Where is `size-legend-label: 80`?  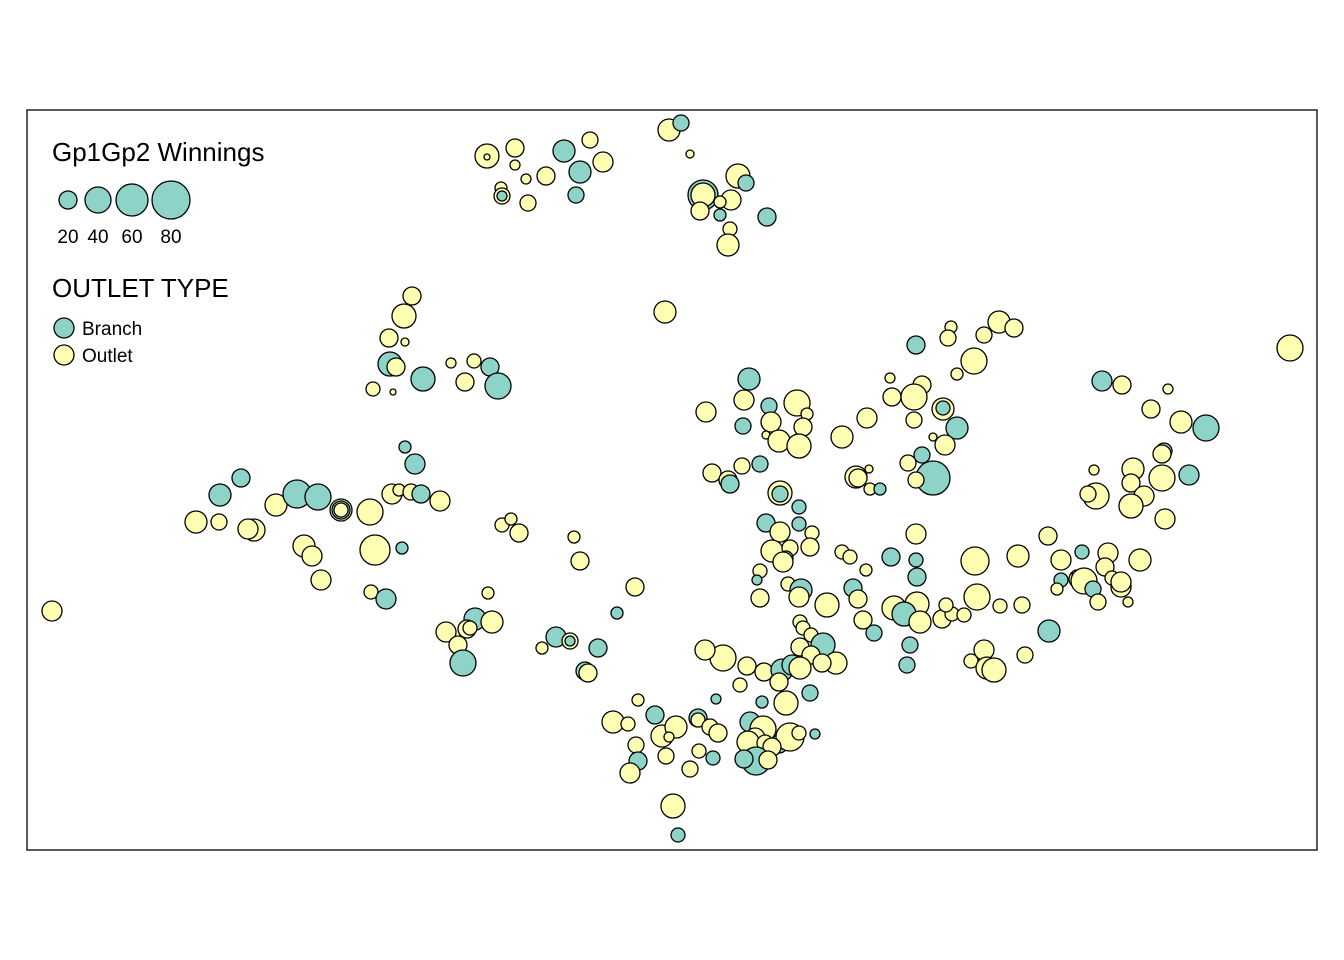 size-legend-label: 80 is located at coordinates (170, 237).